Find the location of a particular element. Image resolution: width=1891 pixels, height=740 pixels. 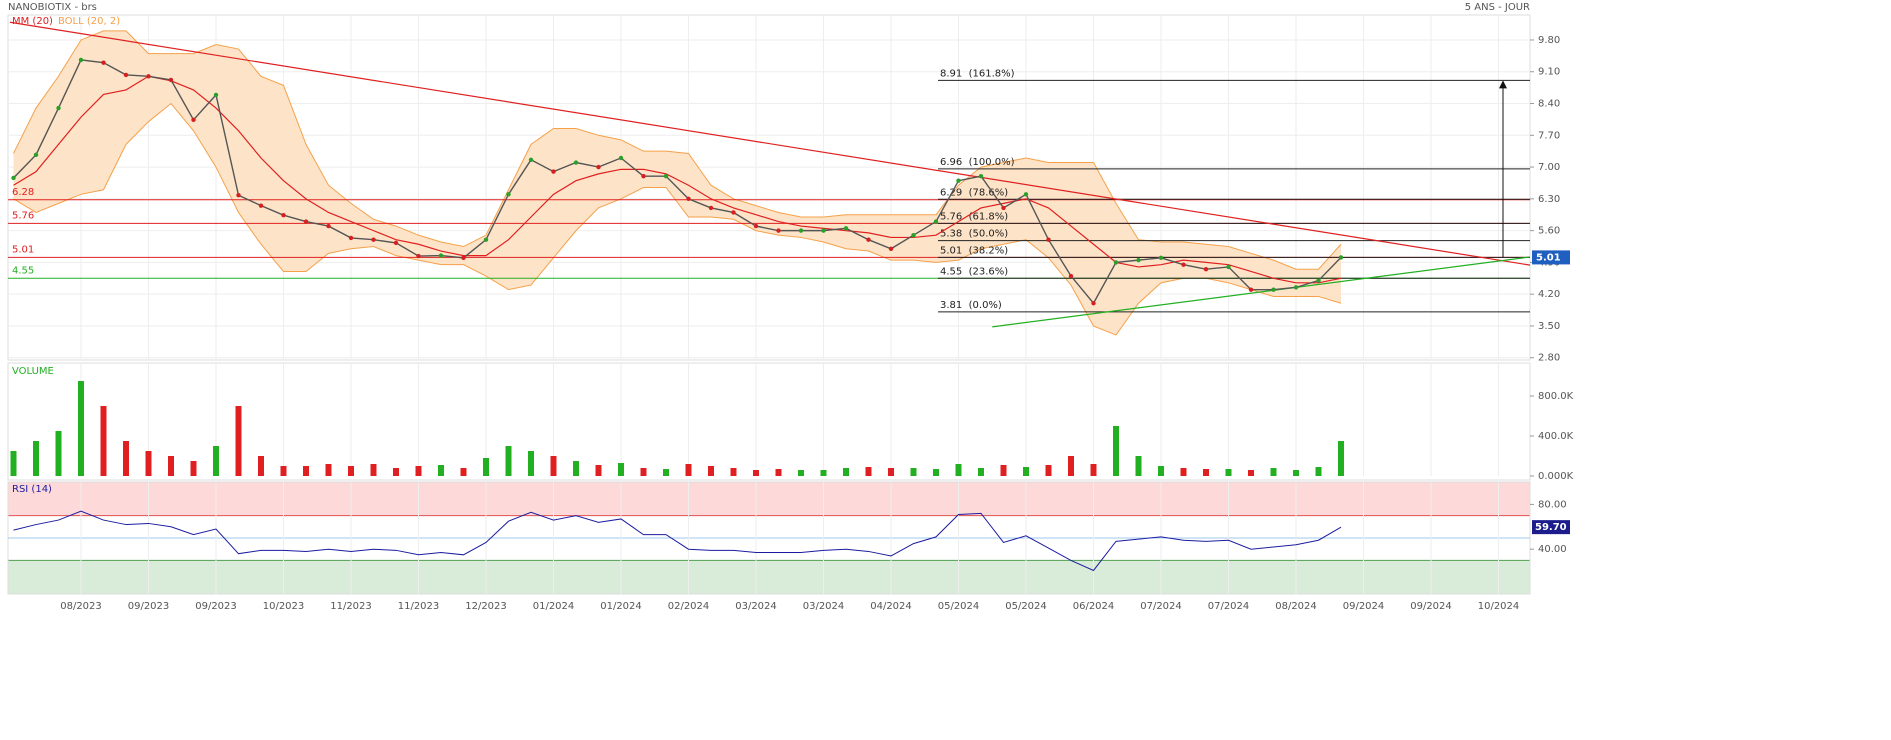

x-tick-label: 08/2024 is located at coordinates (1296, 606).